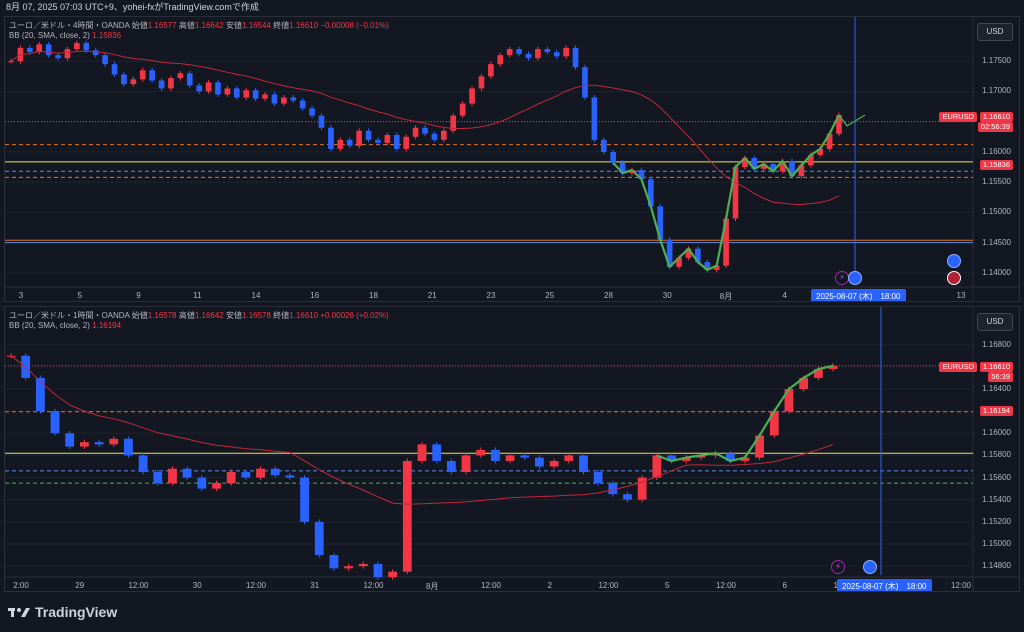 The width and height of the screenshot is (1024, 632). I want to click on legend-symbol: ユーロ／米ドル・1時間・OANDA, so click(69, 315).